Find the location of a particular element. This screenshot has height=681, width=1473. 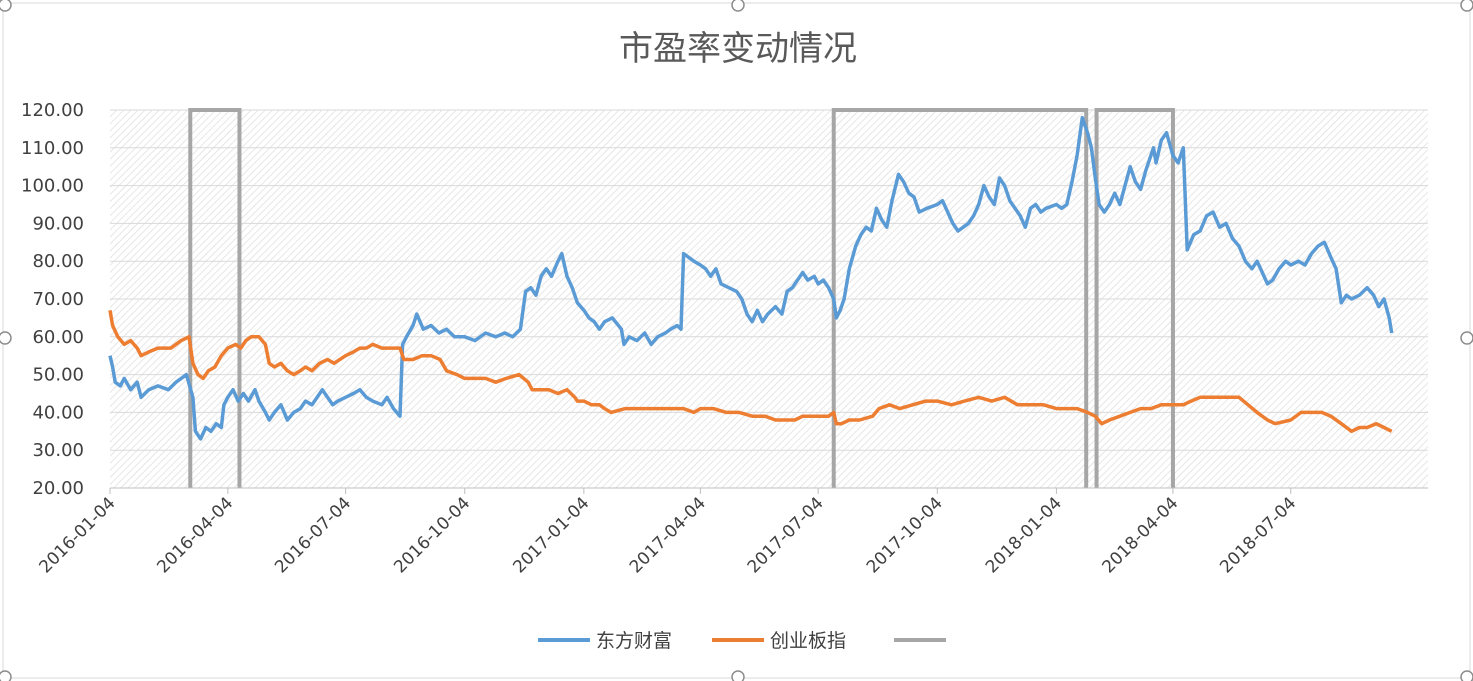

y-tick-label: 30.00 is located at coordinates (58, 450).